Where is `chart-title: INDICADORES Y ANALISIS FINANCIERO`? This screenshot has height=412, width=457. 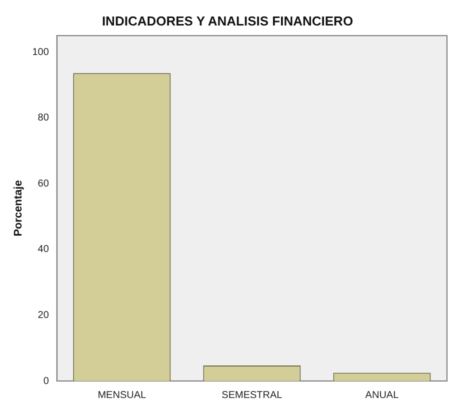 chart-title: INDICADORES Y ANALISIS FINANCIERO is located at coordinates (228, 20).